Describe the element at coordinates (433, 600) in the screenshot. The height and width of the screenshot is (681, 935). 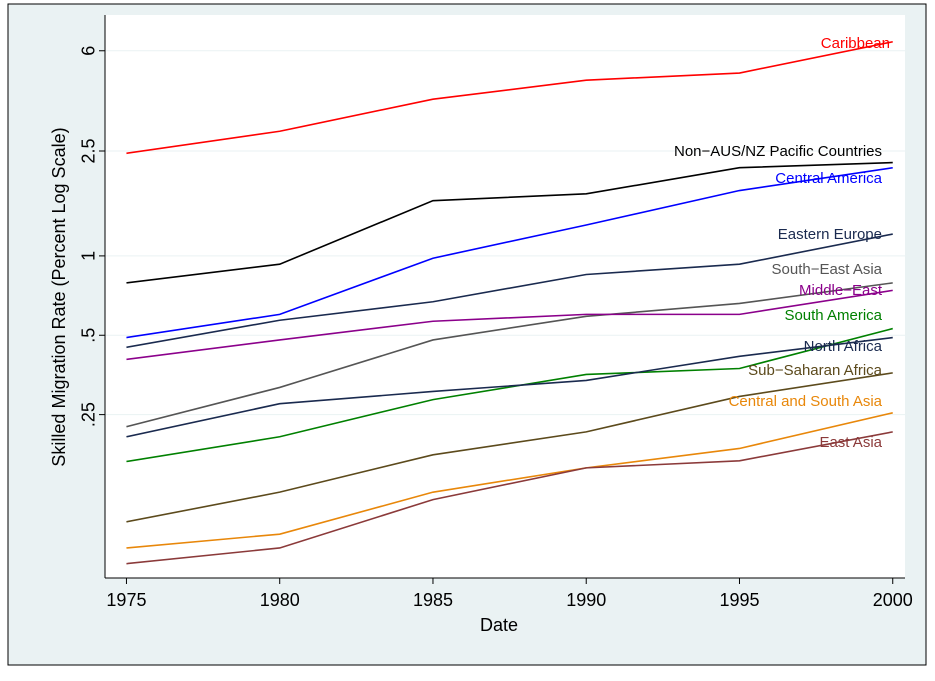
I see `x-tick-label: 1985` at that location.